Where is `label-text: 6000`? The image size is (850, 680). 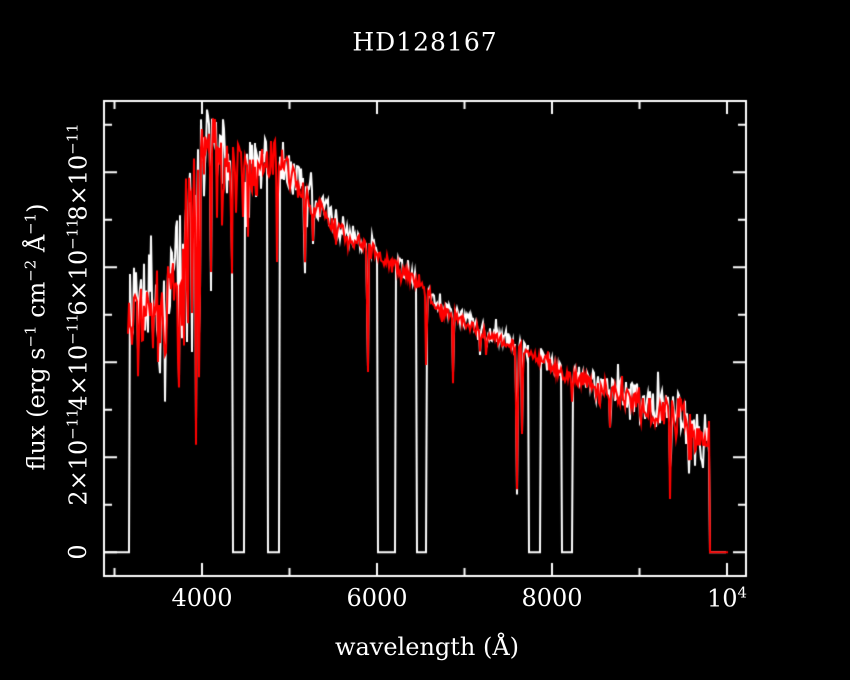 label-text: 6000 is located at coordinates (377, 598).